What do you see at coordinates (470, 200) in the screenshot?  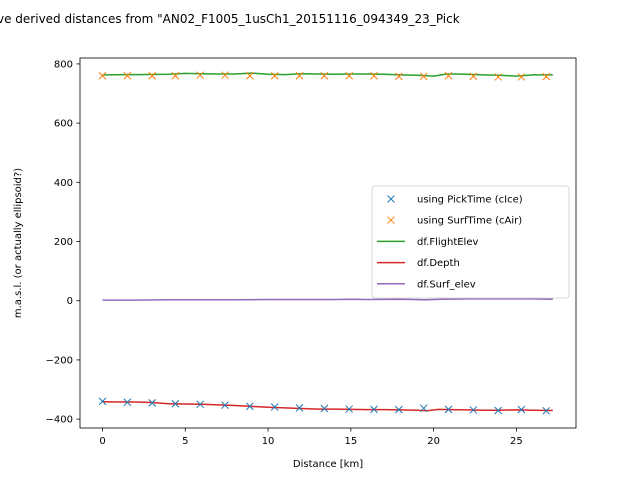 I see `legend-label: using PickTime (cIce)` at bounding box center [470, 200].